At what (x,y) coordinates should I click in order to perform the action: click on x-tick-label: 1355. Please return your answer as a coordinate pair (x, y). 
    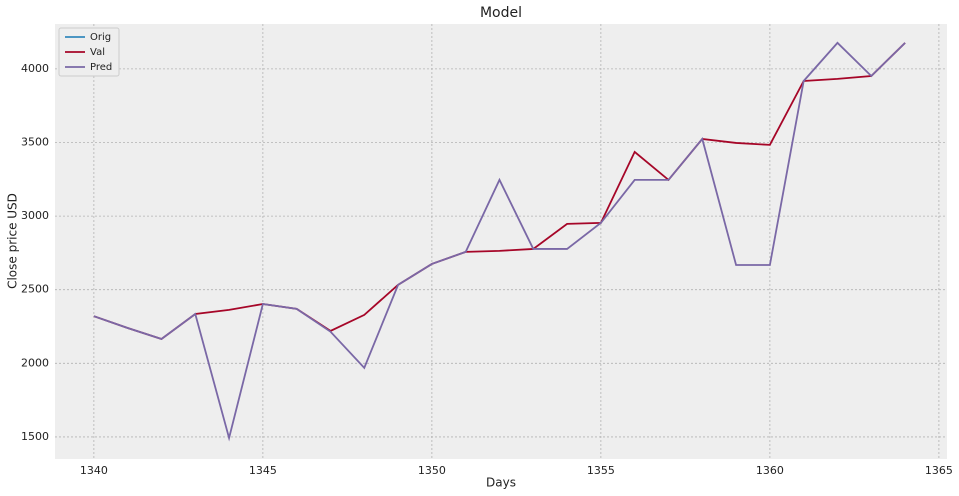
    Looking at the image, I should click on (601, 470).